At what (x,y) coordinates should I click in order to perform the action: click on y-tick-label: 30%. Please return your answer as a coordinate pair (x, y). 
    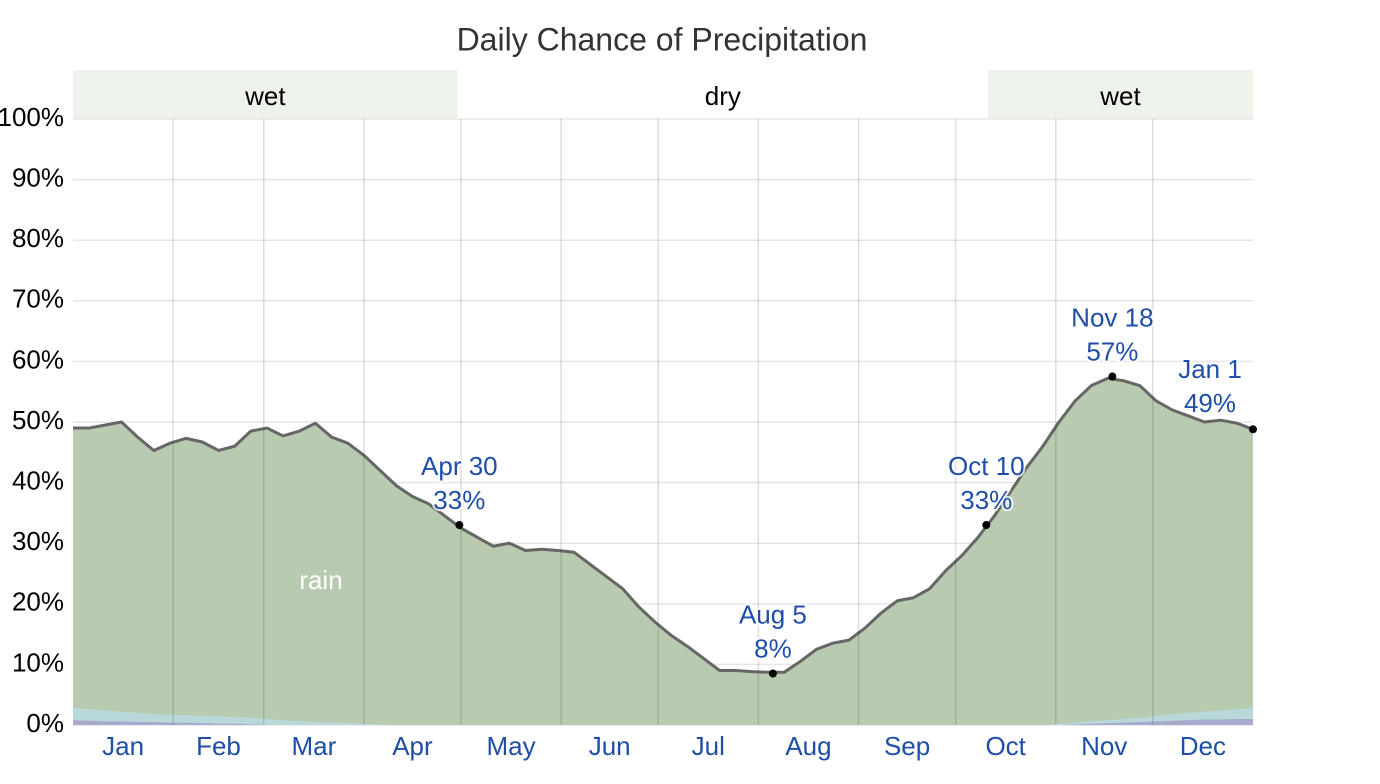
    Looking at the image, I should click on (38, 541).